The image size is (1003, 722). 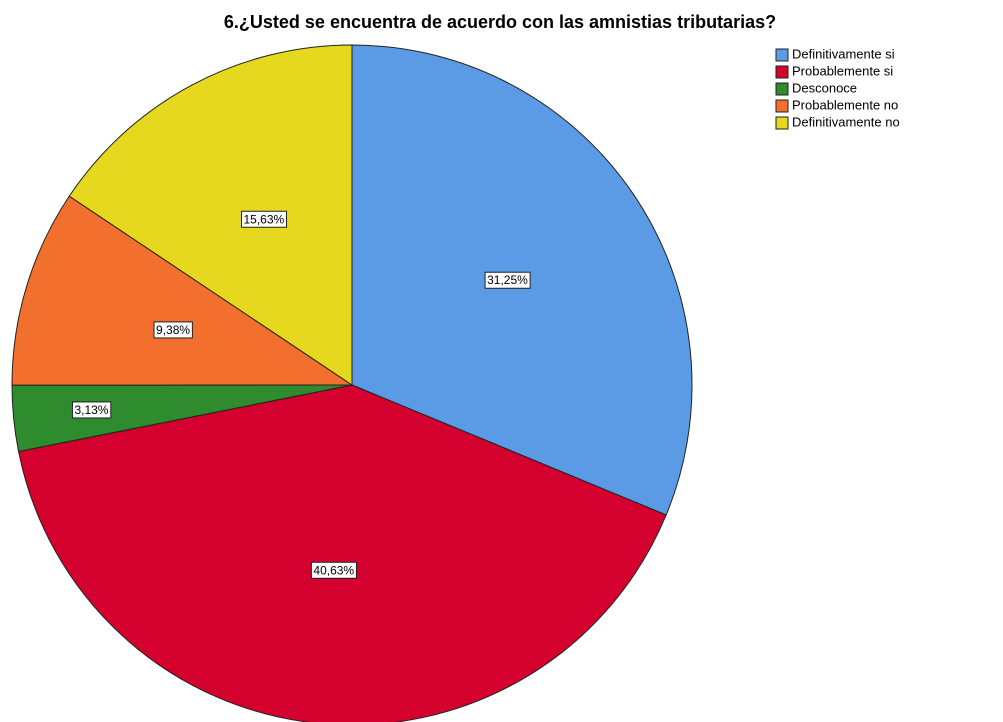 I want to click on legend-label: Probablemente si, so click(x=842, y=70).